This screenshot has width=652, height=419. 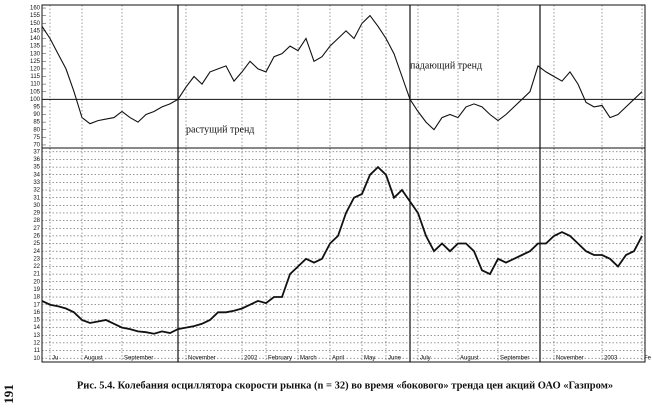 I want to click on y-tick-label: 120, so click(x=35, y=69).